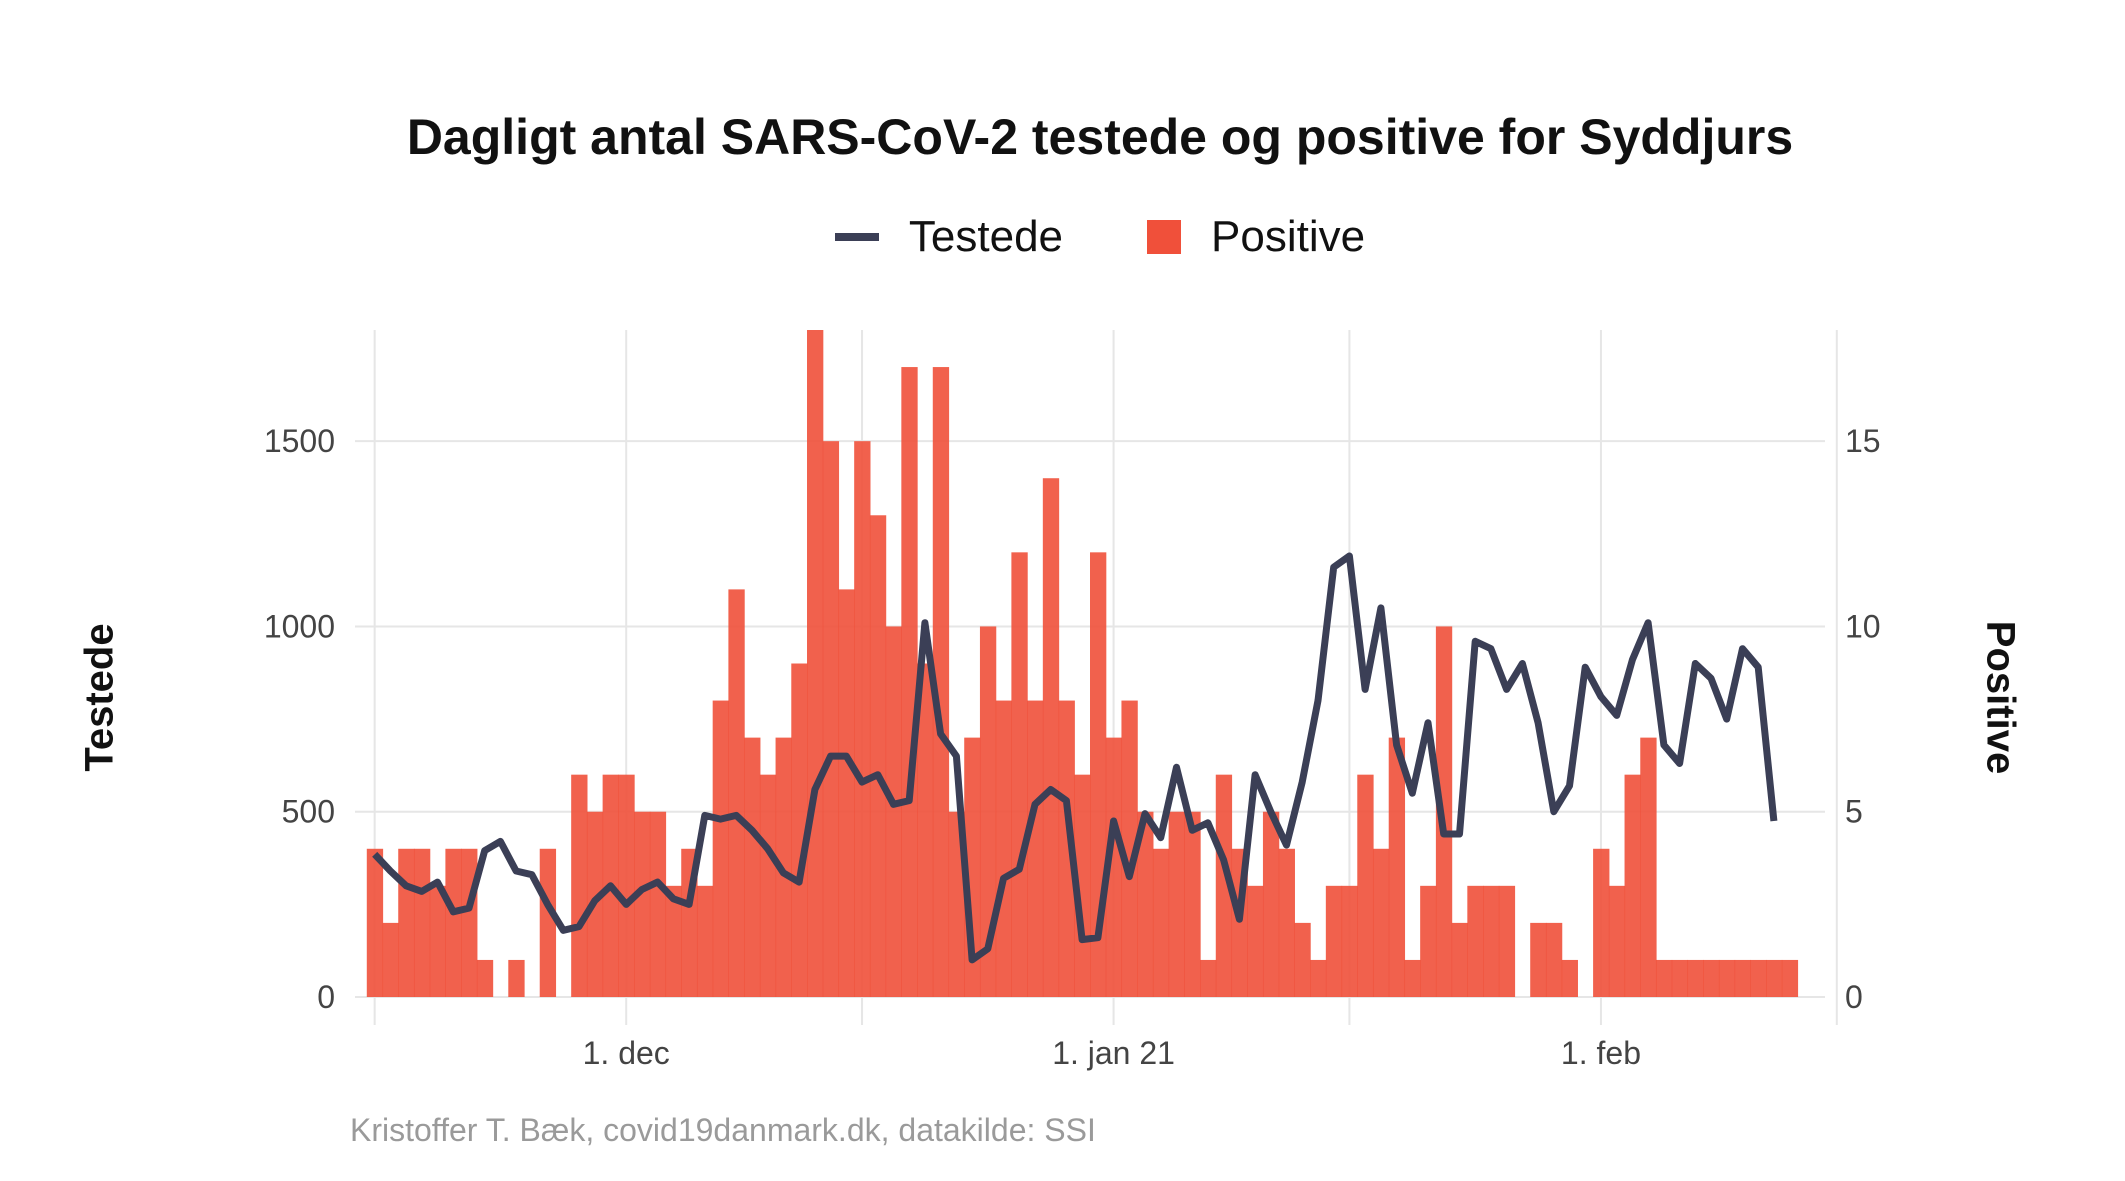 The image size is (2125, 1181). I want to click on x-tick-label: 1. jan 21, so click(1113, 1053).